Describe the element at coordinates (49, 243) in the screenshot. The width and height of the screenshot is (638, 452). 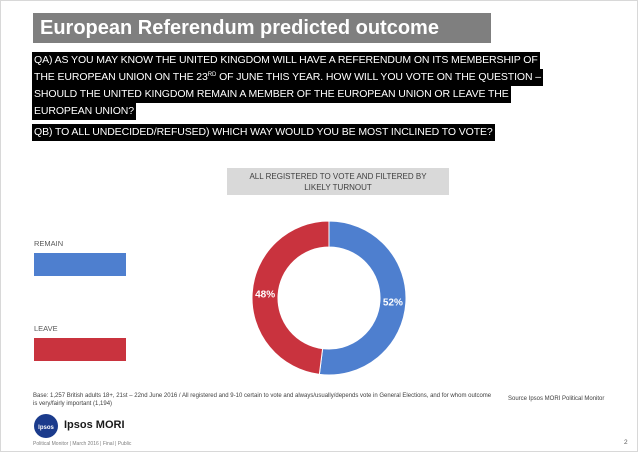
I see `legend-label-remain: REMAIN` at that location.